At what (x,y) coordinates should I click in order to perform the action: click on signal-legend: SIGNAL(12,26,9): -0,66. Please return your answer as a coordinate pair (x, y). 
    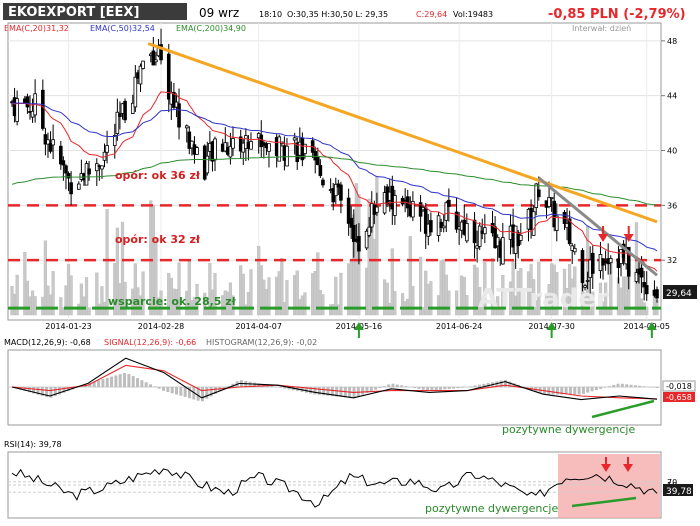
    Looking at the image, I should click on (150, 342).